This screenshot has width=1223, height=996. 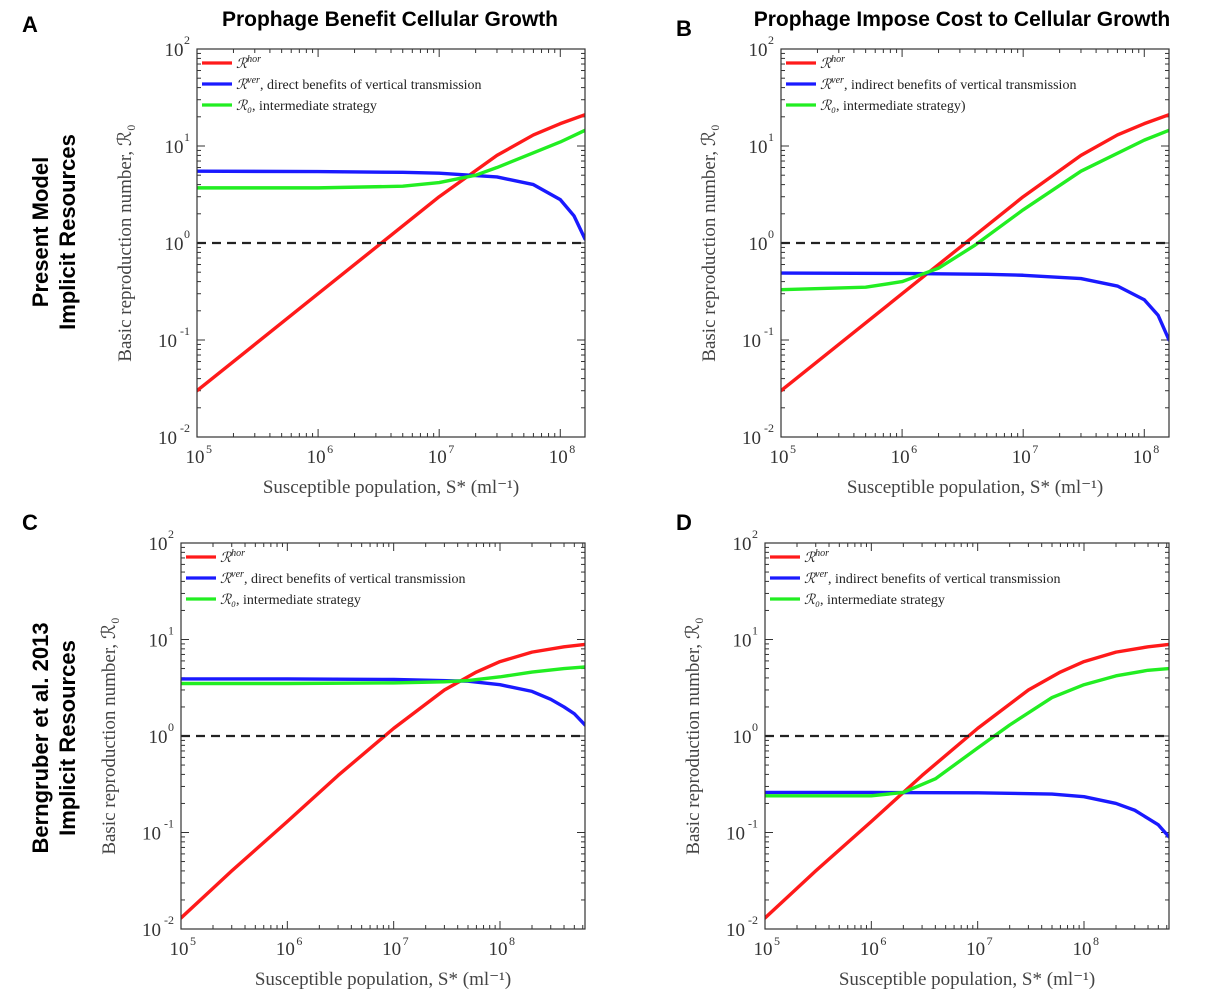 What do you see at coordinates (40, 737) in the screenshot?
I see `row-title-bottom-line1: Berngruber et al. 2013` at bounding box center [40, 737].